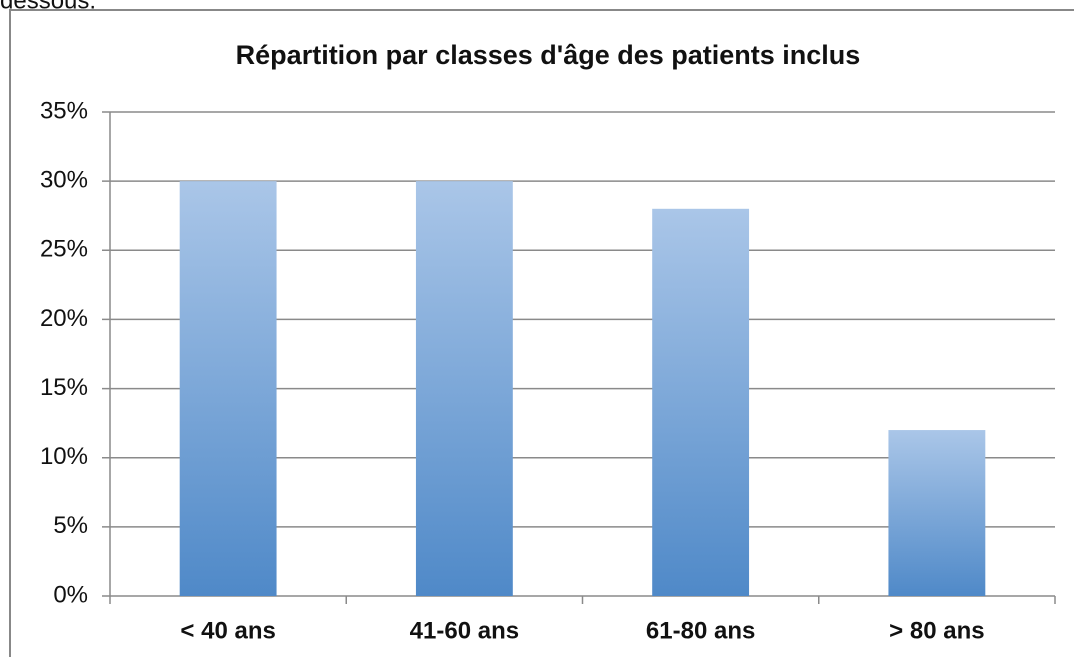  I want to click on y-tick-label: 30%, so click(64, 179).